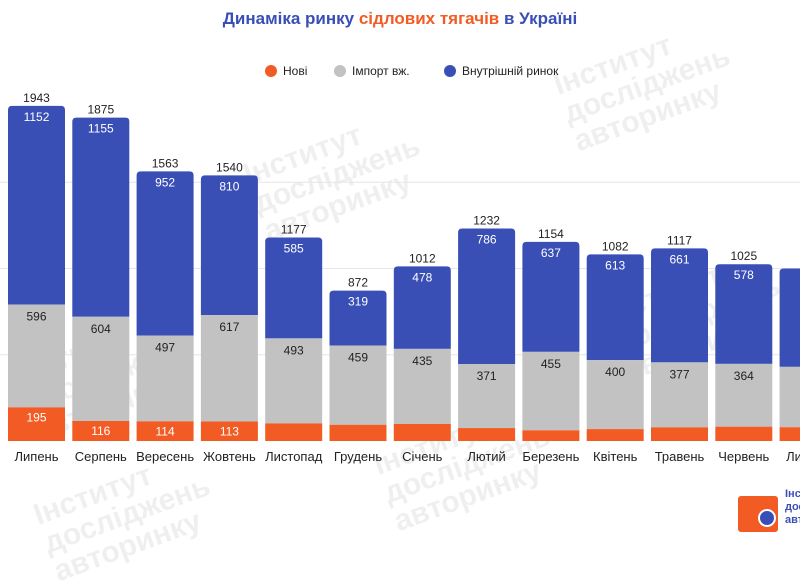 The width and height of the screenshot is (800, 588). Describe the element at coordinates (422, 277) in the screenshot. I see `label-domestic-6: 478` at that location.